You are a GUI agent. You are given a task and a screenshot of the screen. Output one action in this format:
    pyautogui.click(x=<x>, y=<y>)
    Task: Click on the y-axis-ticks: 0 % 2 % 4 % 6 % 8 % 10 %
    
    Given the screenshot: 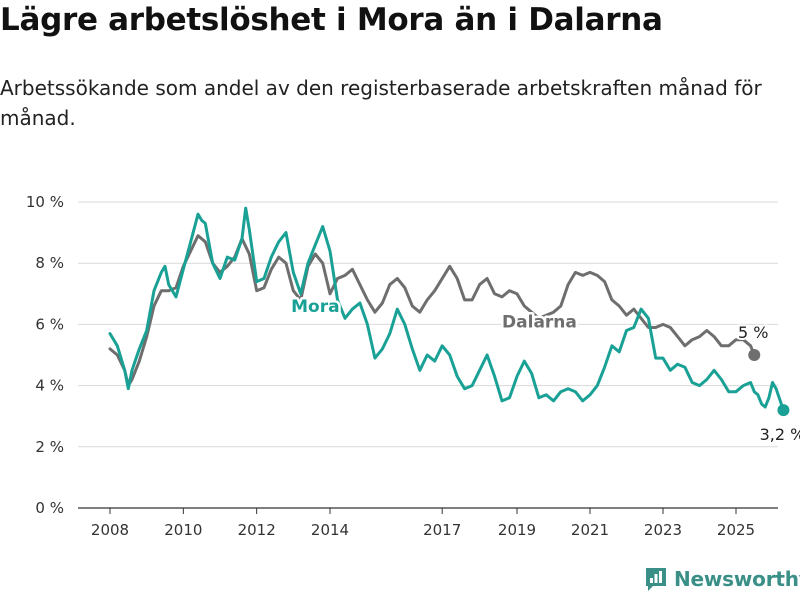 What is the action you would take?
    pyautogui.click(x=45, y=355)
    